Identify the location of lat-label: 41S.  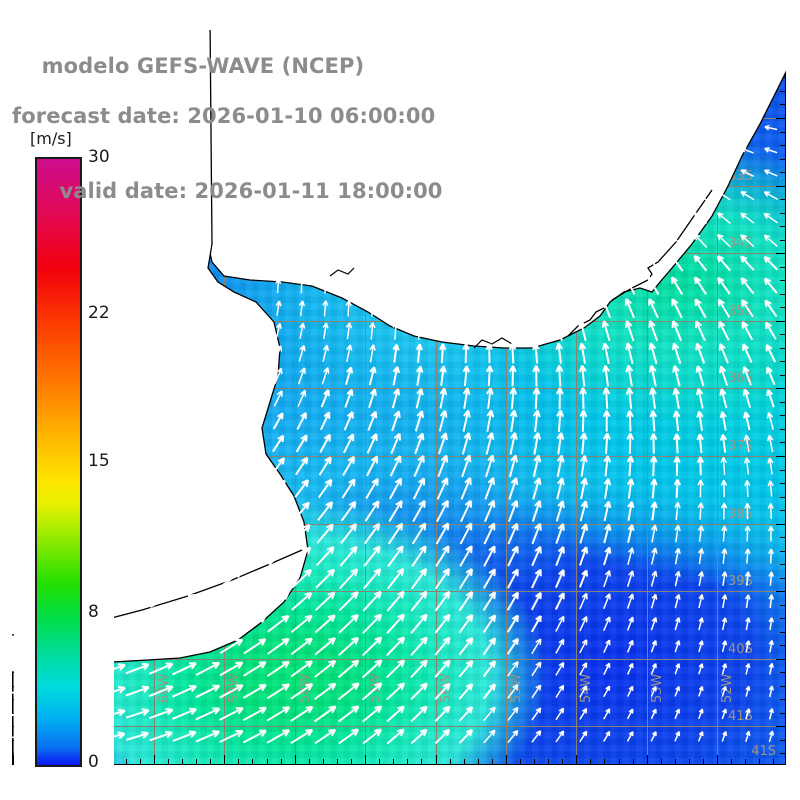
(740, 717).